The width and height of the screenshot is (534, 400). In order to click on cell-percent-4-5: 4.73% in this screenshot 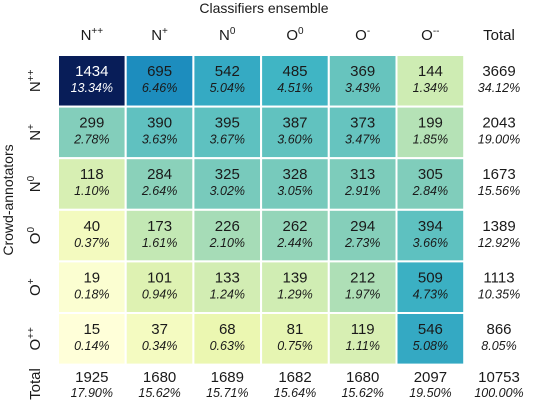, I will do `click(430, 294)`.